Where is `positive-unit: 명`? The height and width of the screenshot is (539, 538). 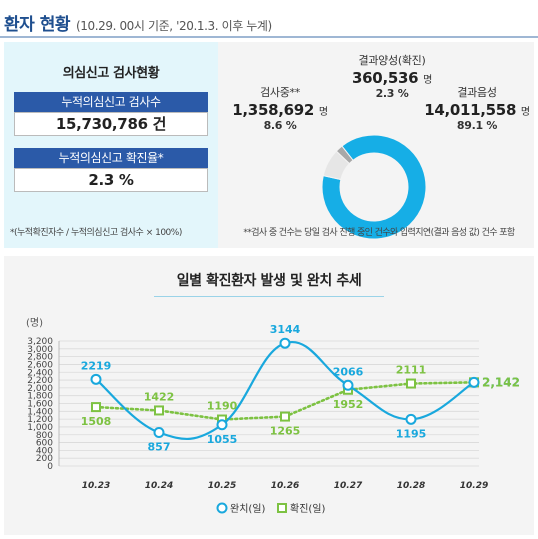 positive-unit: 명 is located at coordinates (427, 80).